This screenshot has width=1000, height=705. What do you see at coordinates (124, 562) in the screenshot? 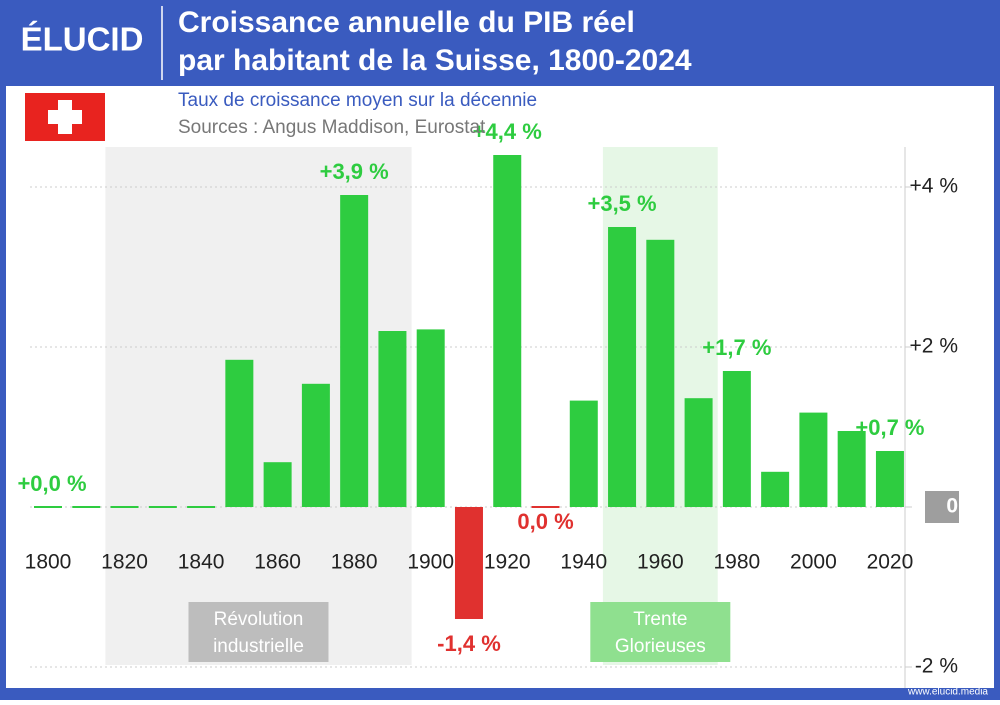
I see `x-tick-label: 1820` at bounding box center [124, 562].